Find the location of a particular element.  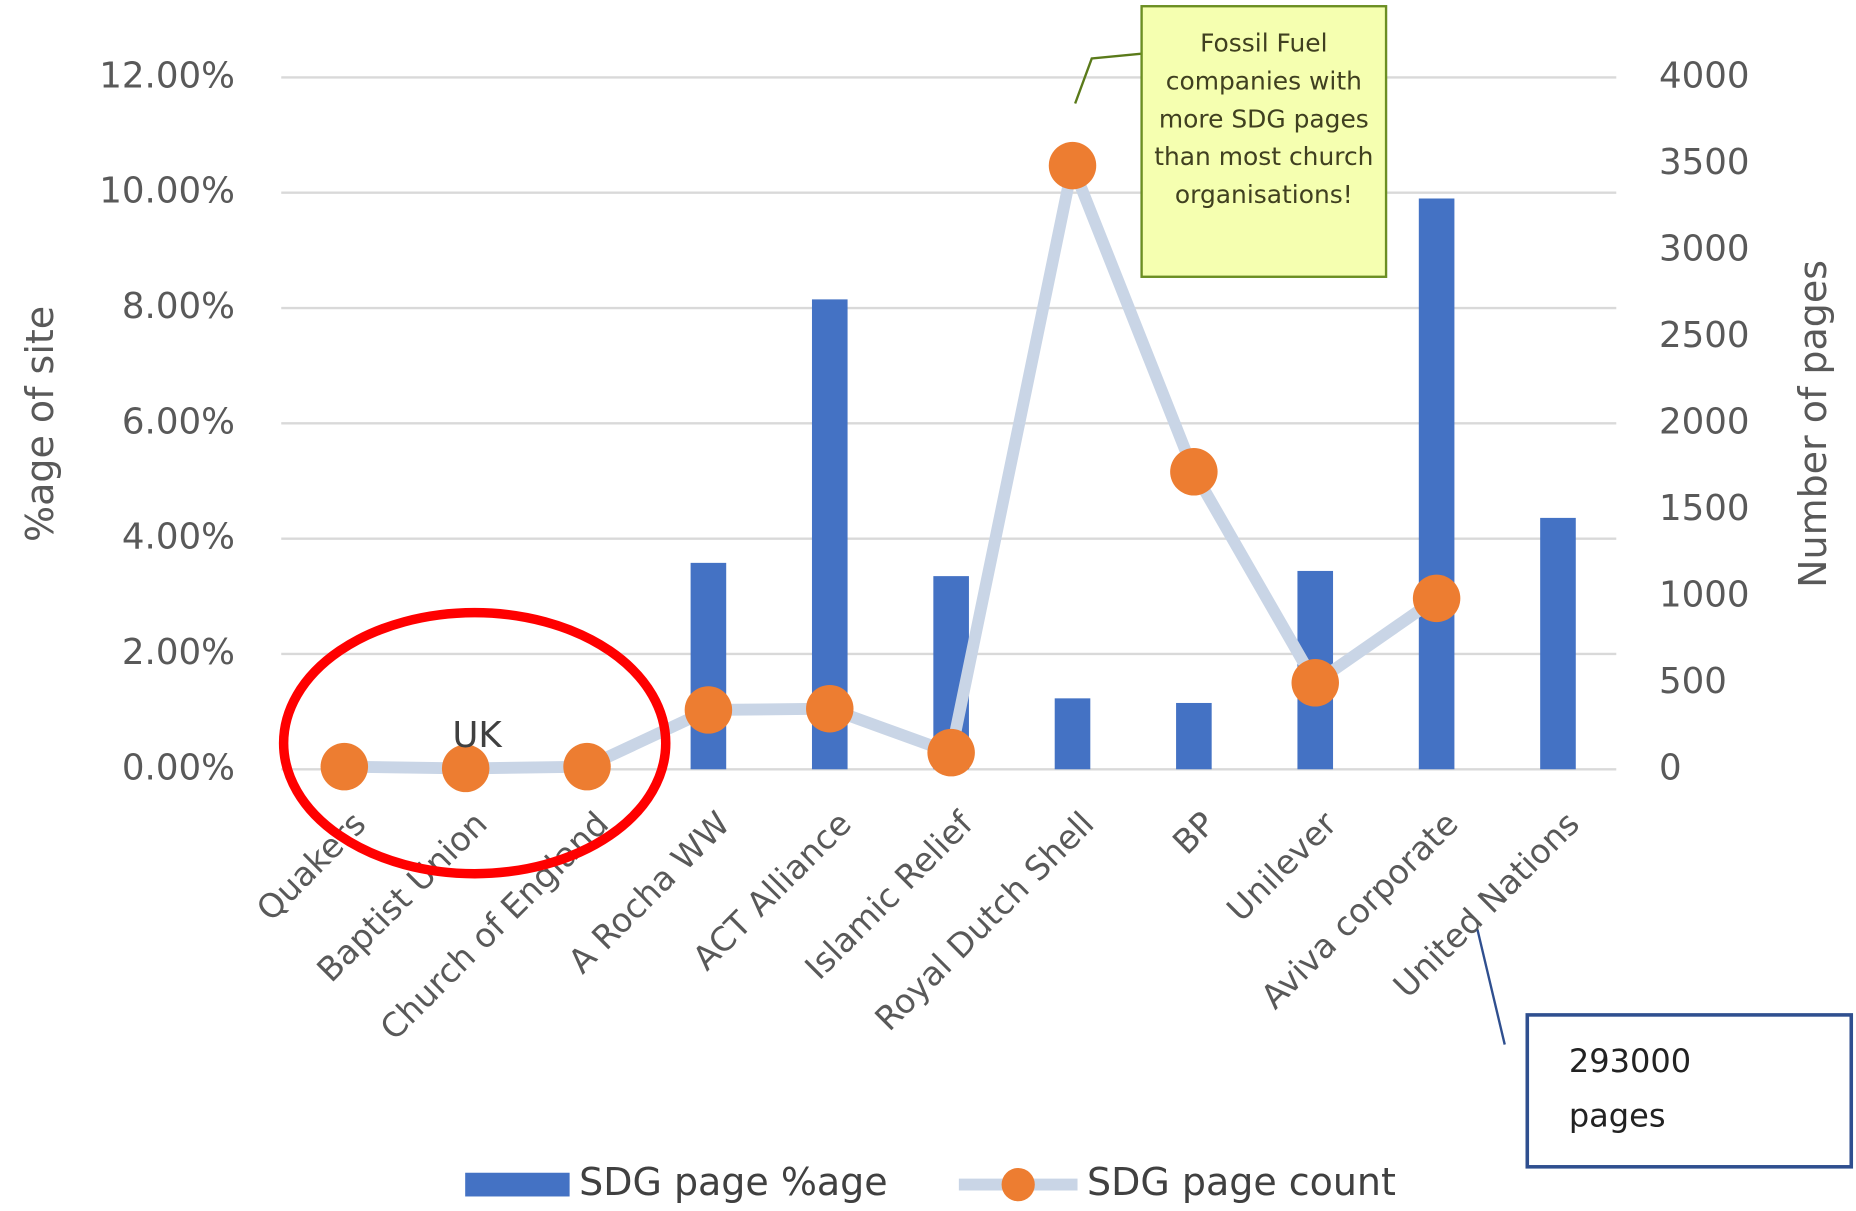

x-tick-label: Unilever is located at coordinates (1281, 866).